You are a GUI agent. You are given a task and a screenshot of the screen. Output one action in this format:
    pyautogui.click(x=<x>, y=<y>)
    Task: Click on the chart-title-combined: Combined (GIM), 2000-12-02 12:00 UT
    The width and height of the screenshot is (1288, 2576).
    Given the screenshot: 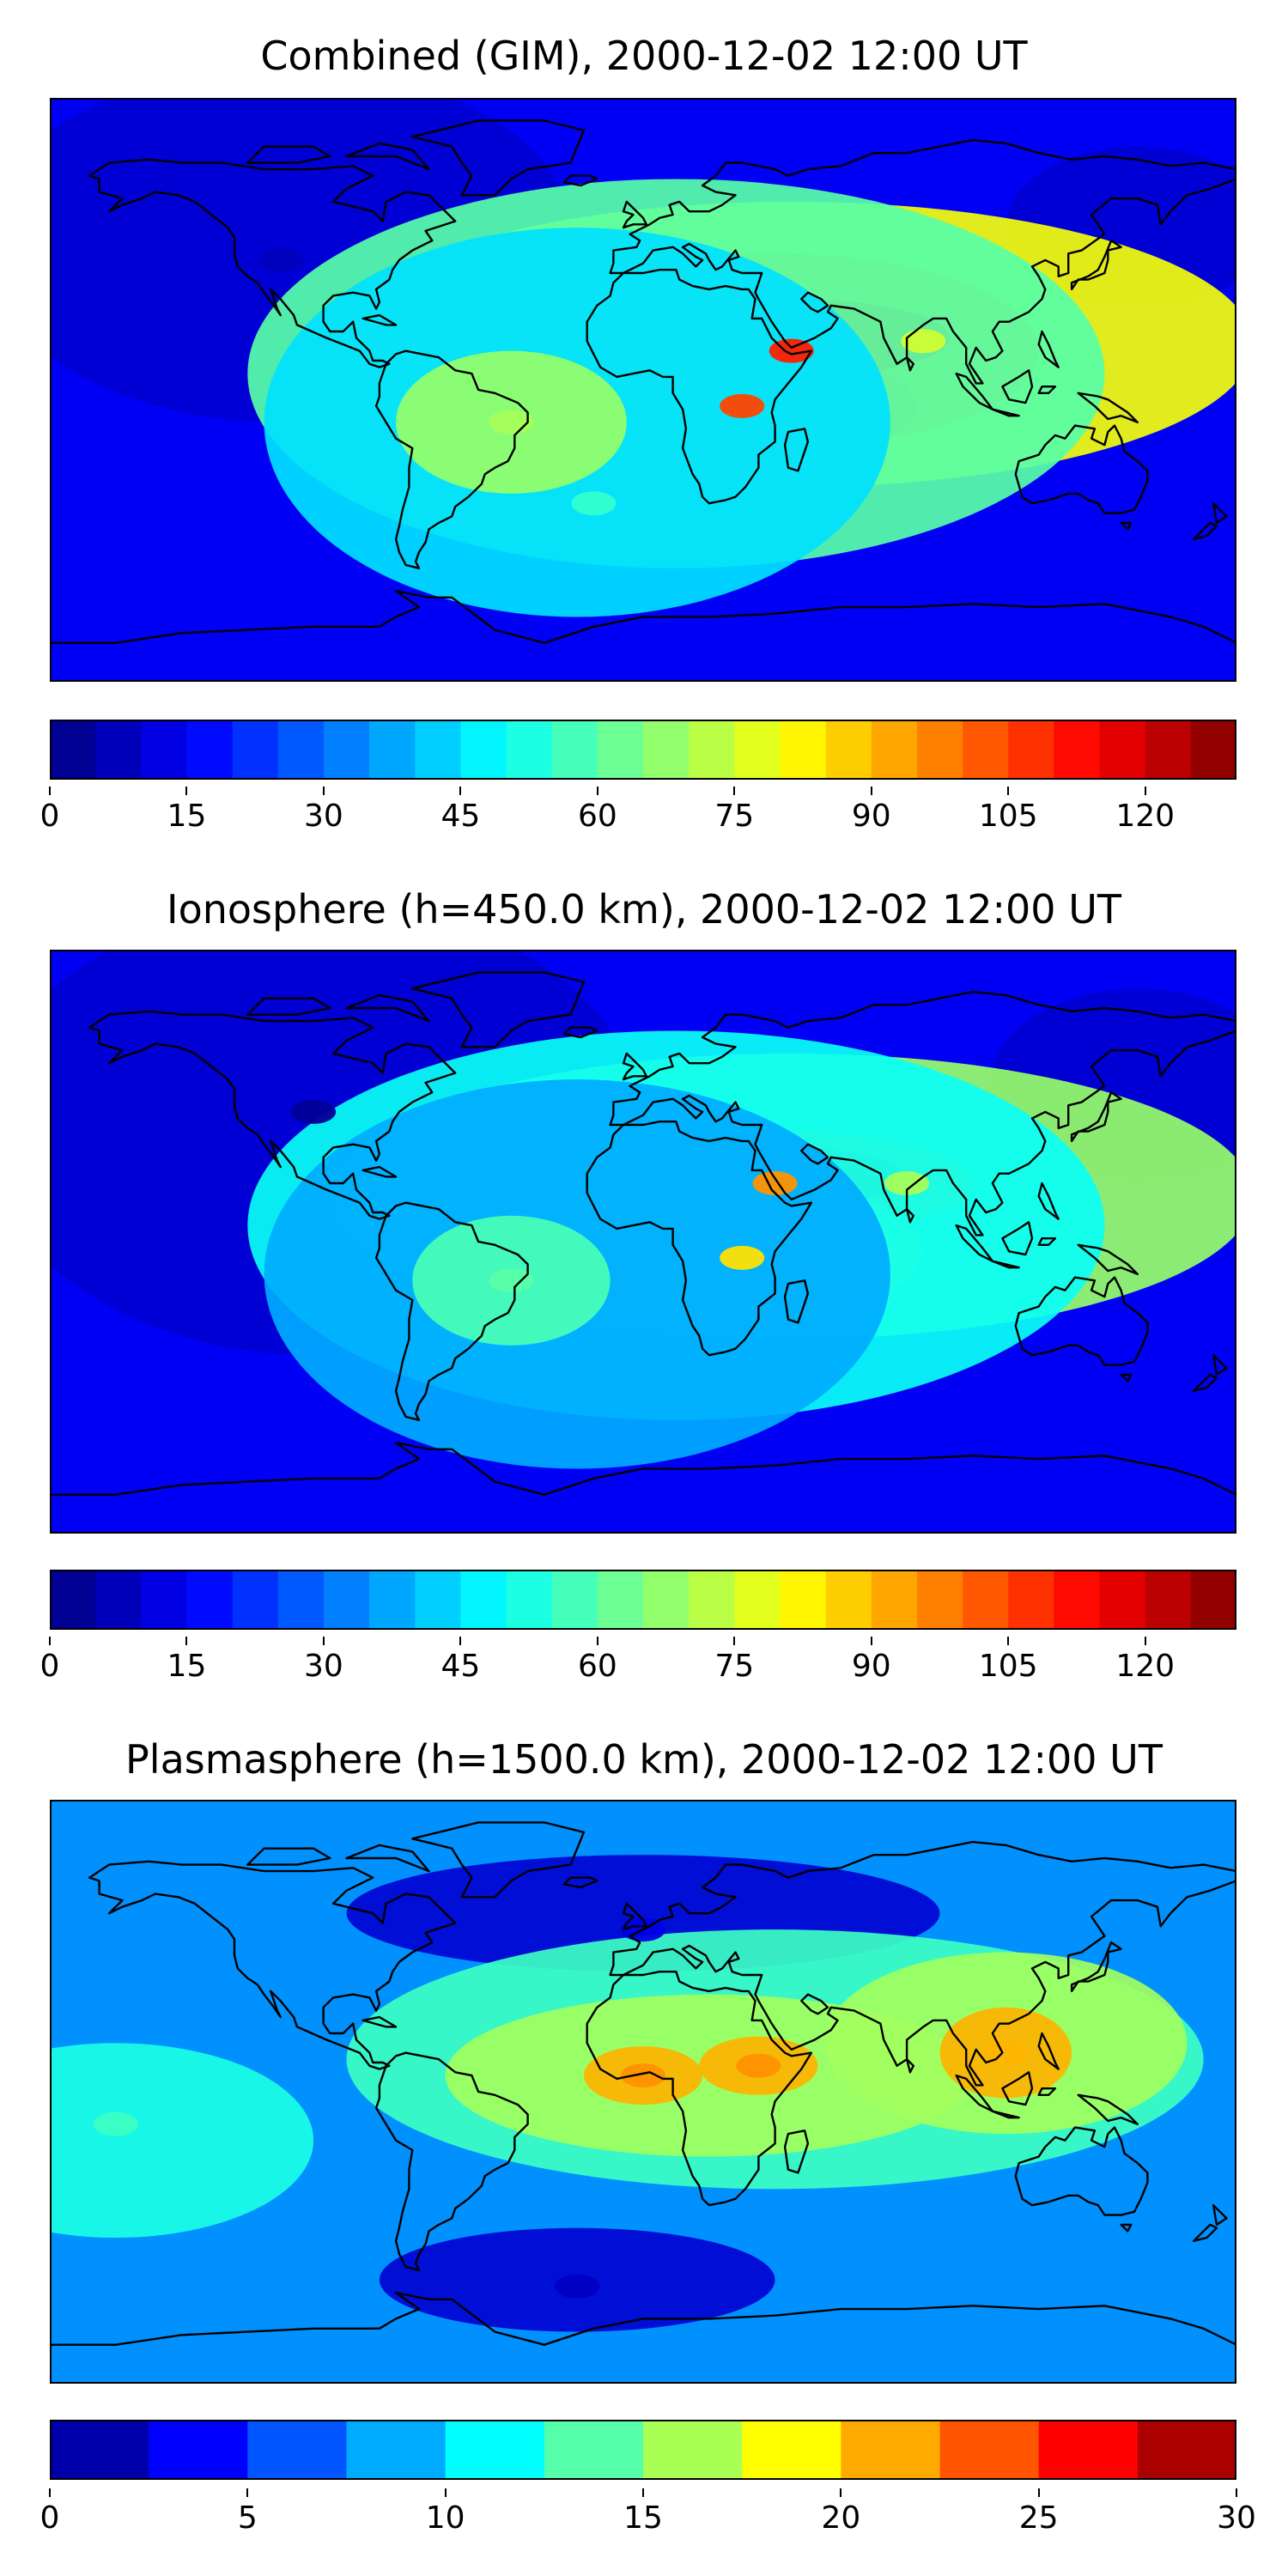 What is the action you would take?
    pyautogui.click(x=644, y=56)
    